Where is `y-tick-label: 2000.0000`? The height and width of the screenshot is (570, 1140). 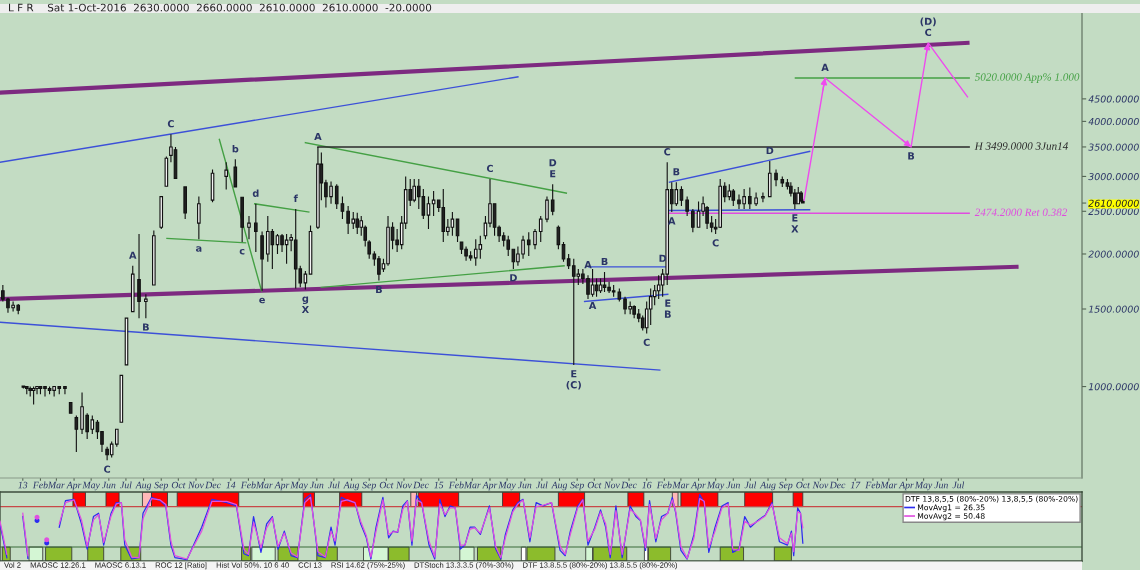
y-tick-label: 2000.0000 is located at coordinates (1113, 254).